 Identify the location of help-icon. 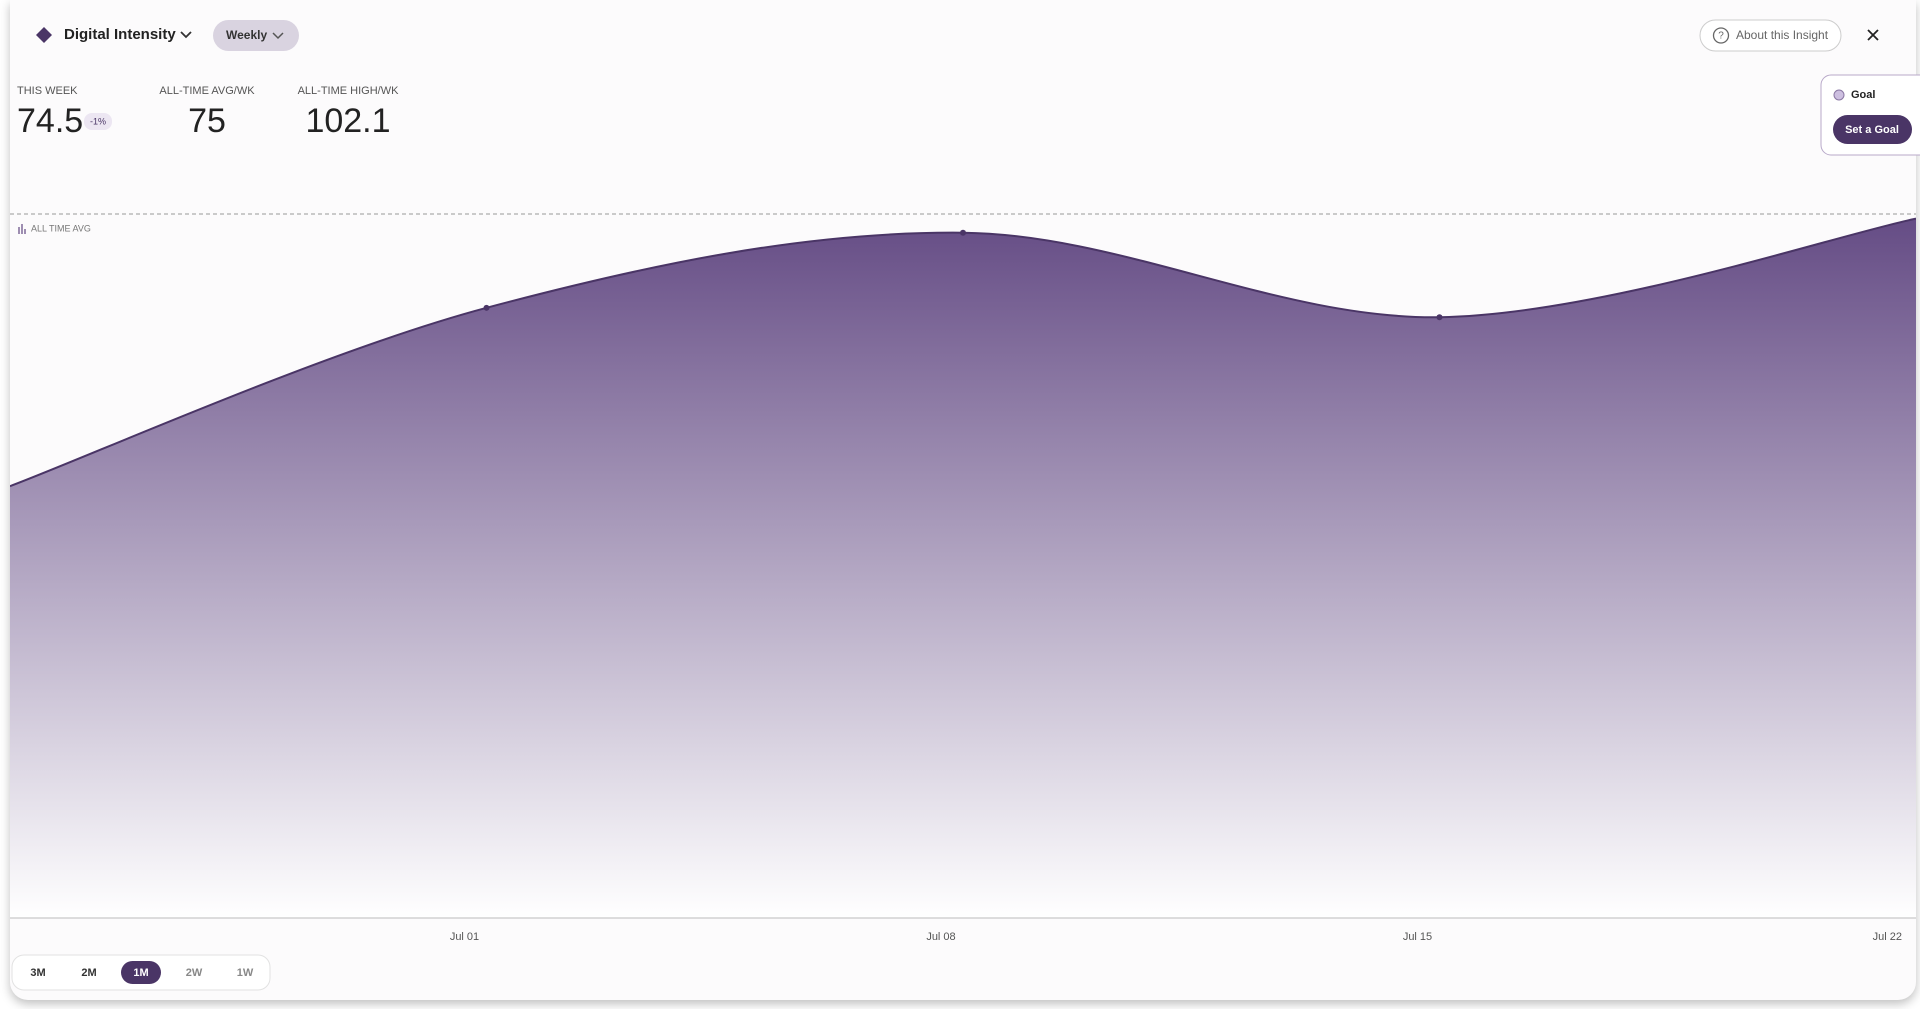
(1721, 35).